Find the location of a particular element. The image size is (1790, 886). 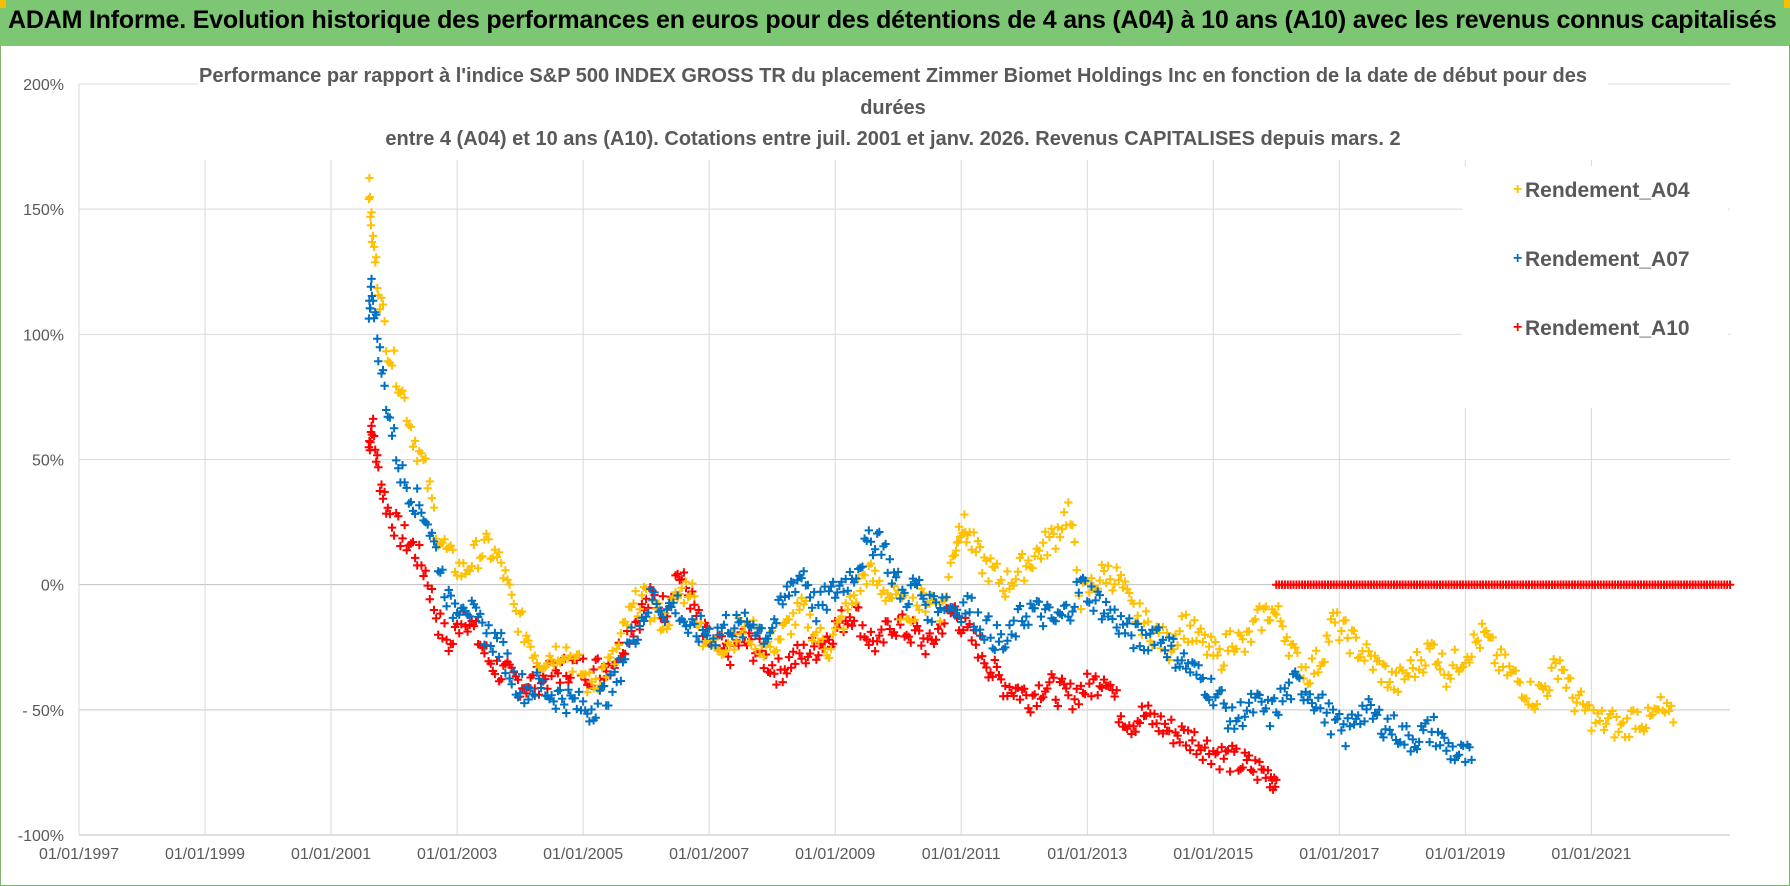

title-background is located at coordinates (903, 108).